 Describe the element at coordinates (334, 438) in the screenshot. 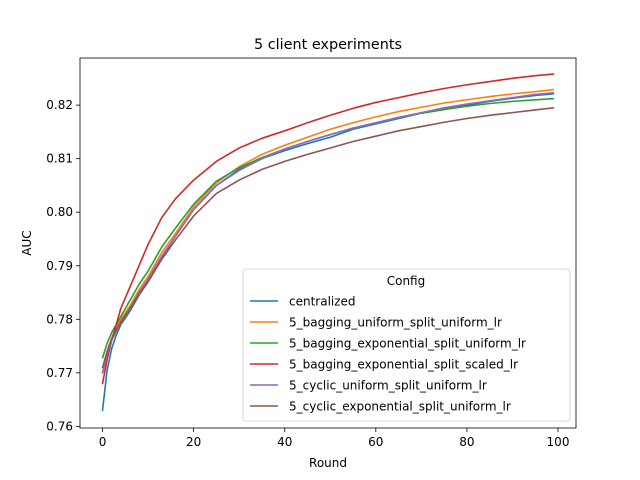

I see `x-axis: 0 20 40 60 80 100` at that location.